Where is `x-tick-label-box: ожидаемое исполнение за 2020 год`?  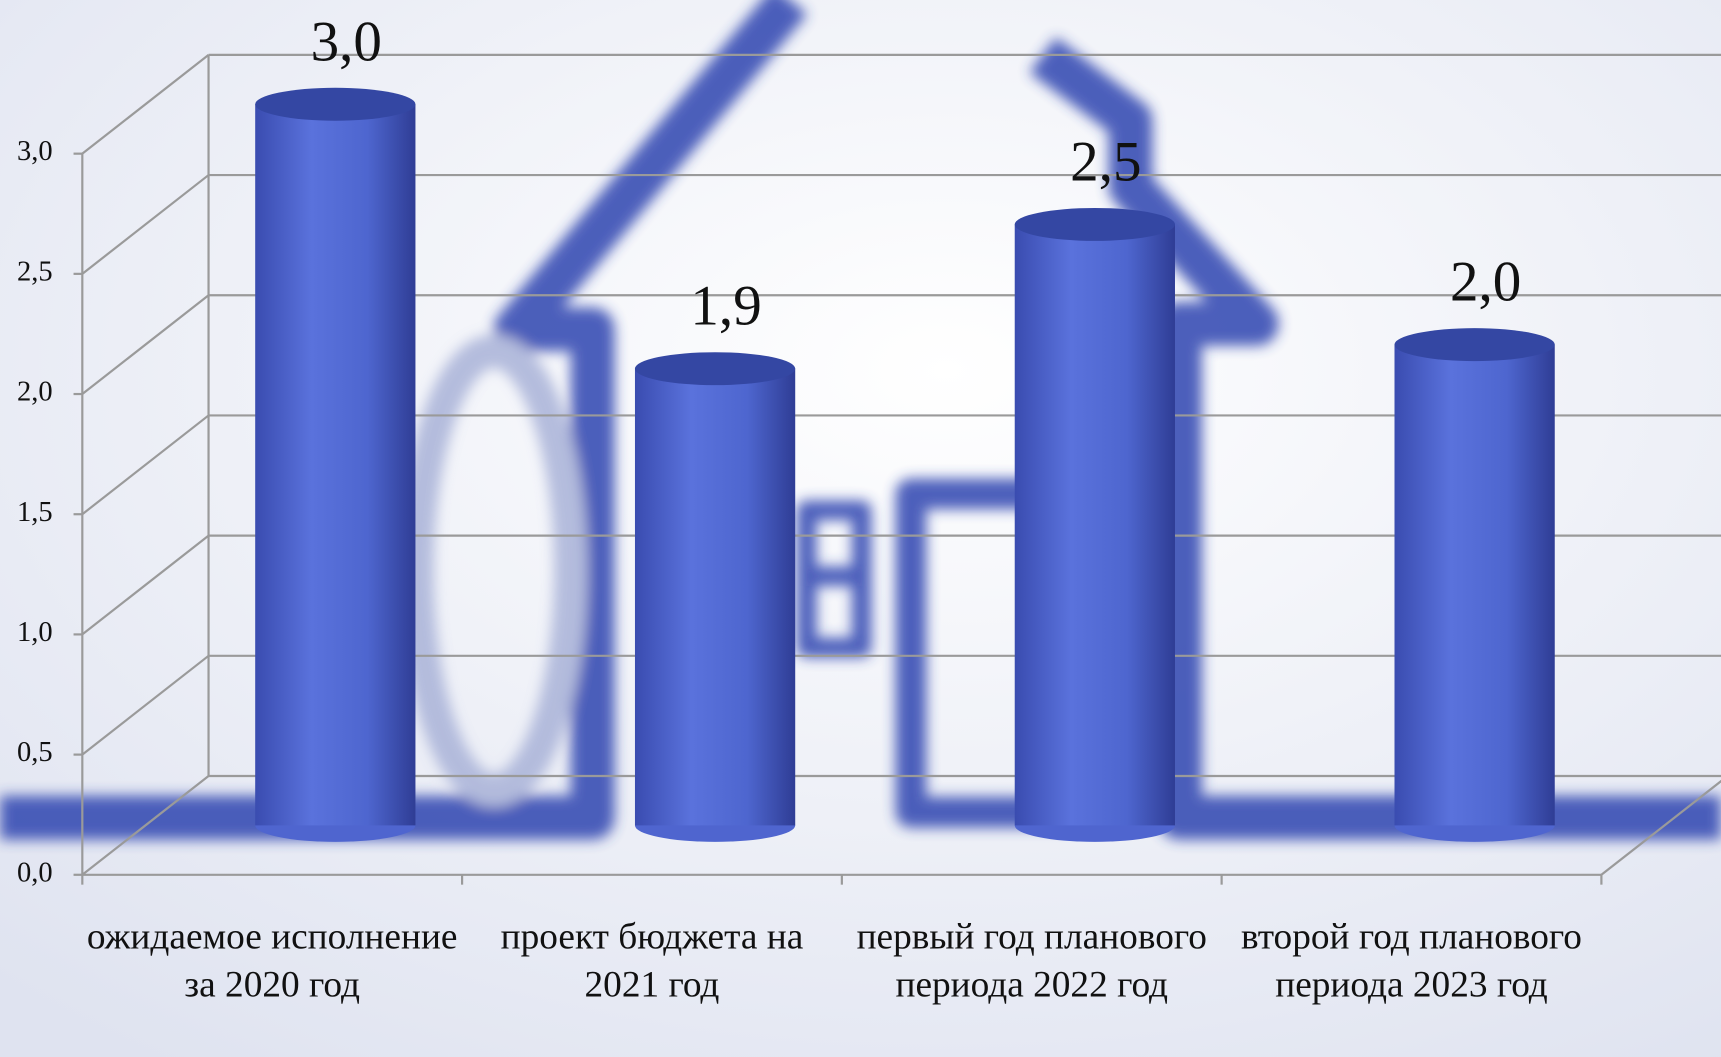
x-tick-label-box: ожидаемое исполнение за 2020 год is located at coordinates (272, 961).